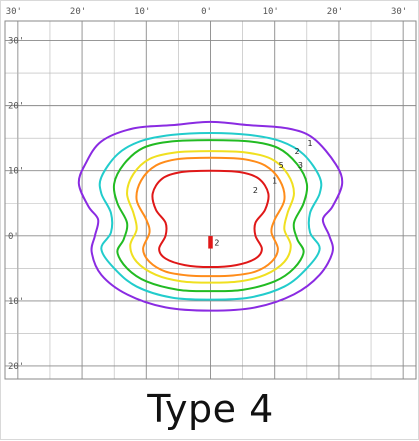 The height and width of the screenshot is (441, 419). I want to click on chart-title: Type 4, so click(210, 409).